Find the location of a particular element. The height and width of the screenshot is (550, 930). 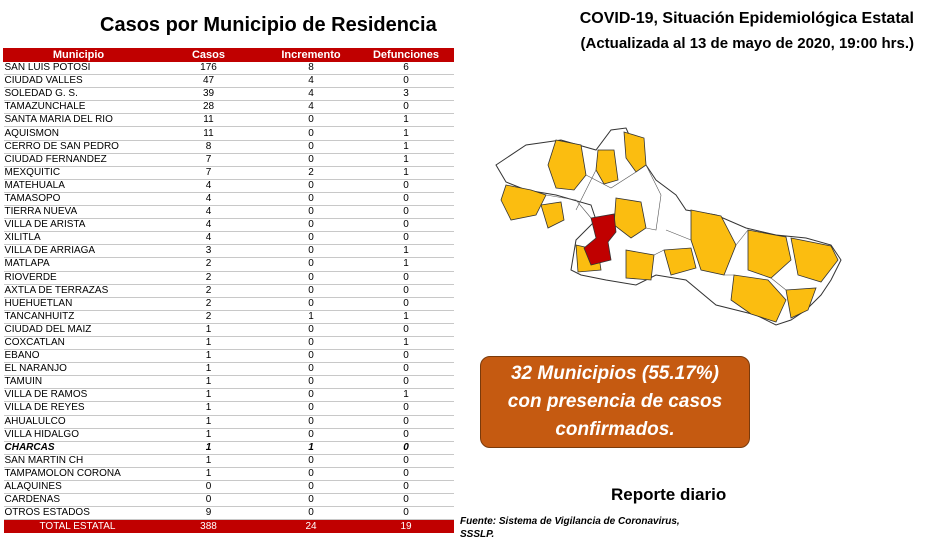

municipal-borders is located at coordinates (666, 227).